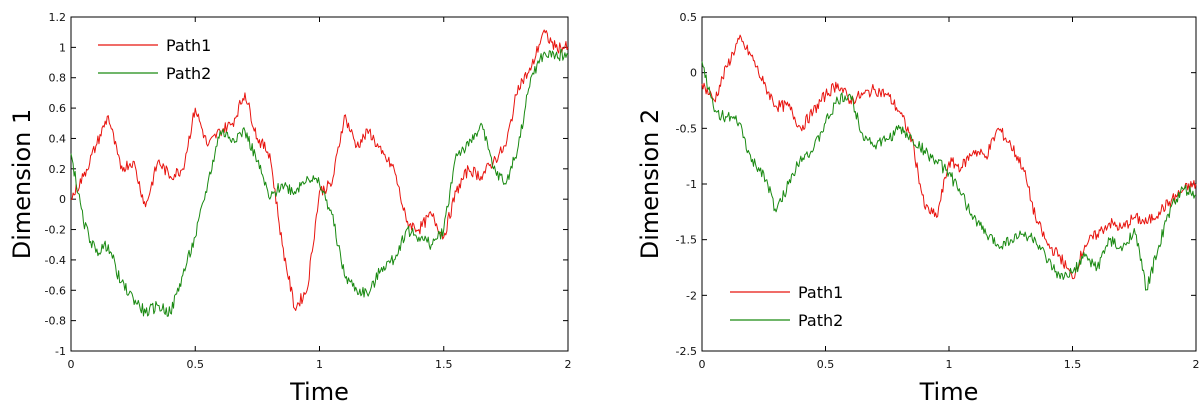 This screenshot has height=406, width=1201. What do you see at coordinates (686, 351) in the screenshot?
I see `y-tick-label: -2.5` at bounding box center [686, 351].